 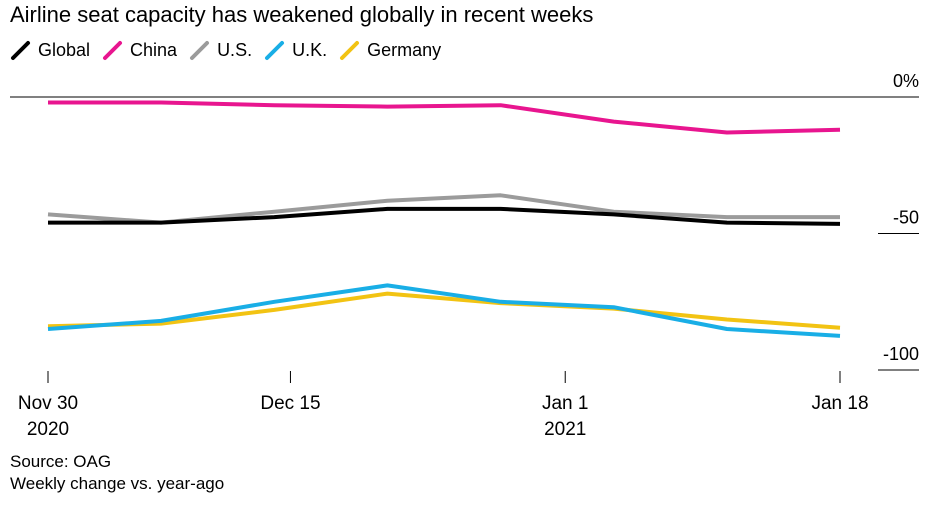 What do you see at coordinates (444, 216) in the screenshot?
I see `series-line-global` at bounding box center [444, 216].